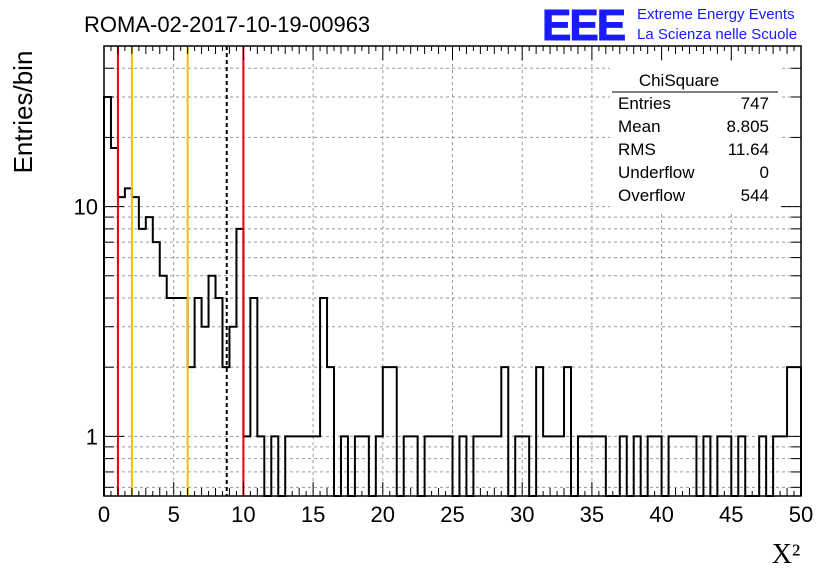  What do you see at coordinates (452, 514) in the screenshot?
I see `x-tick-label: 25` at bounding box center [452, 514].